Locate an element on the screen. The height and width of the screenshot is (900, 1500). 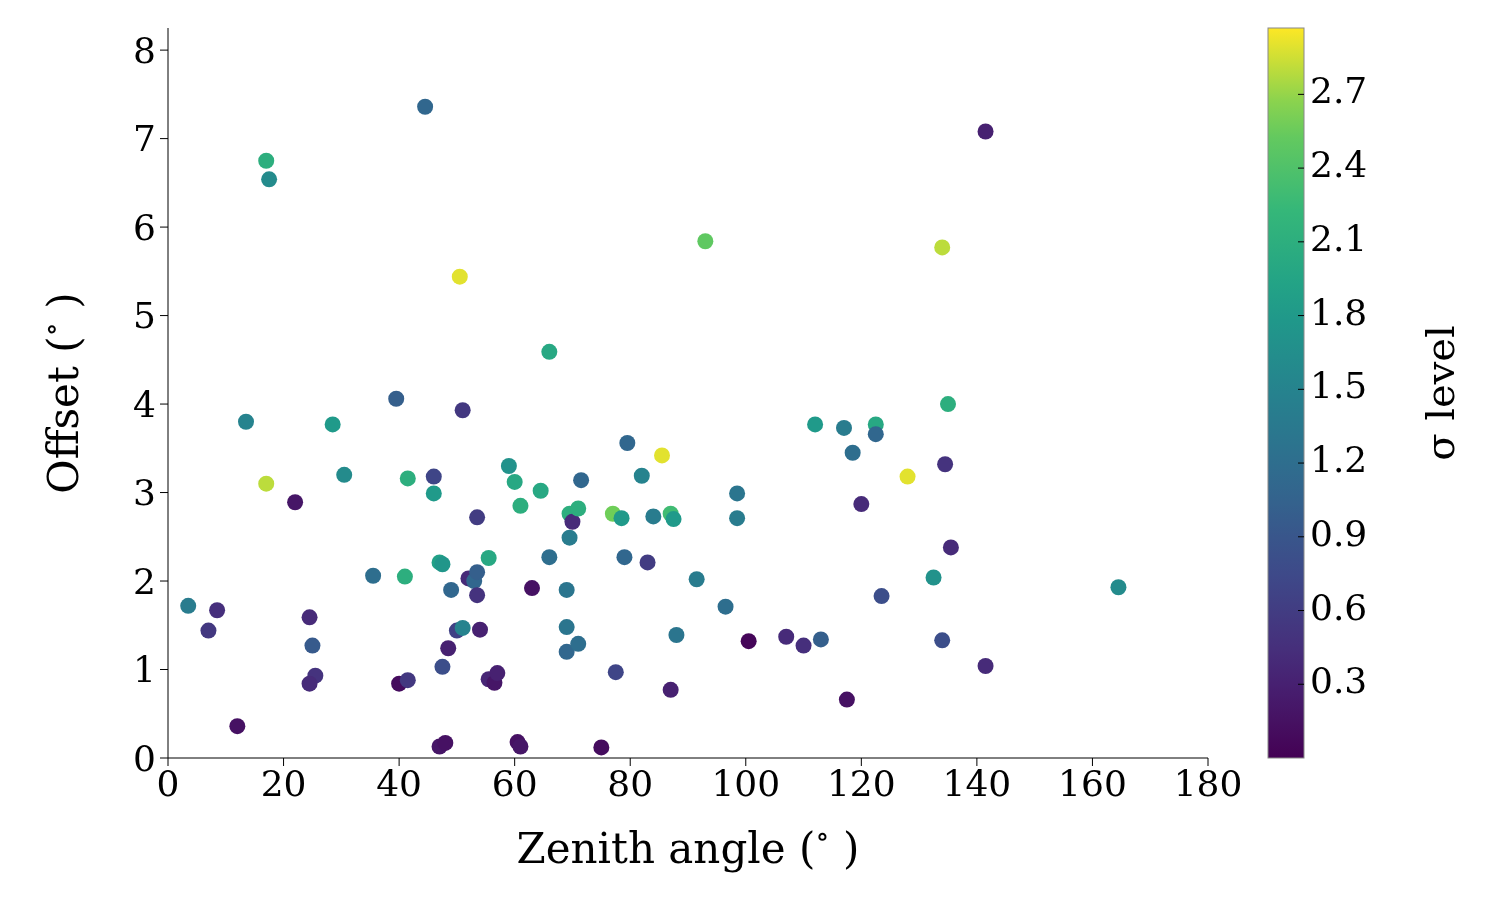
y-tick-label: 2 is located at coordinates (144, 581).